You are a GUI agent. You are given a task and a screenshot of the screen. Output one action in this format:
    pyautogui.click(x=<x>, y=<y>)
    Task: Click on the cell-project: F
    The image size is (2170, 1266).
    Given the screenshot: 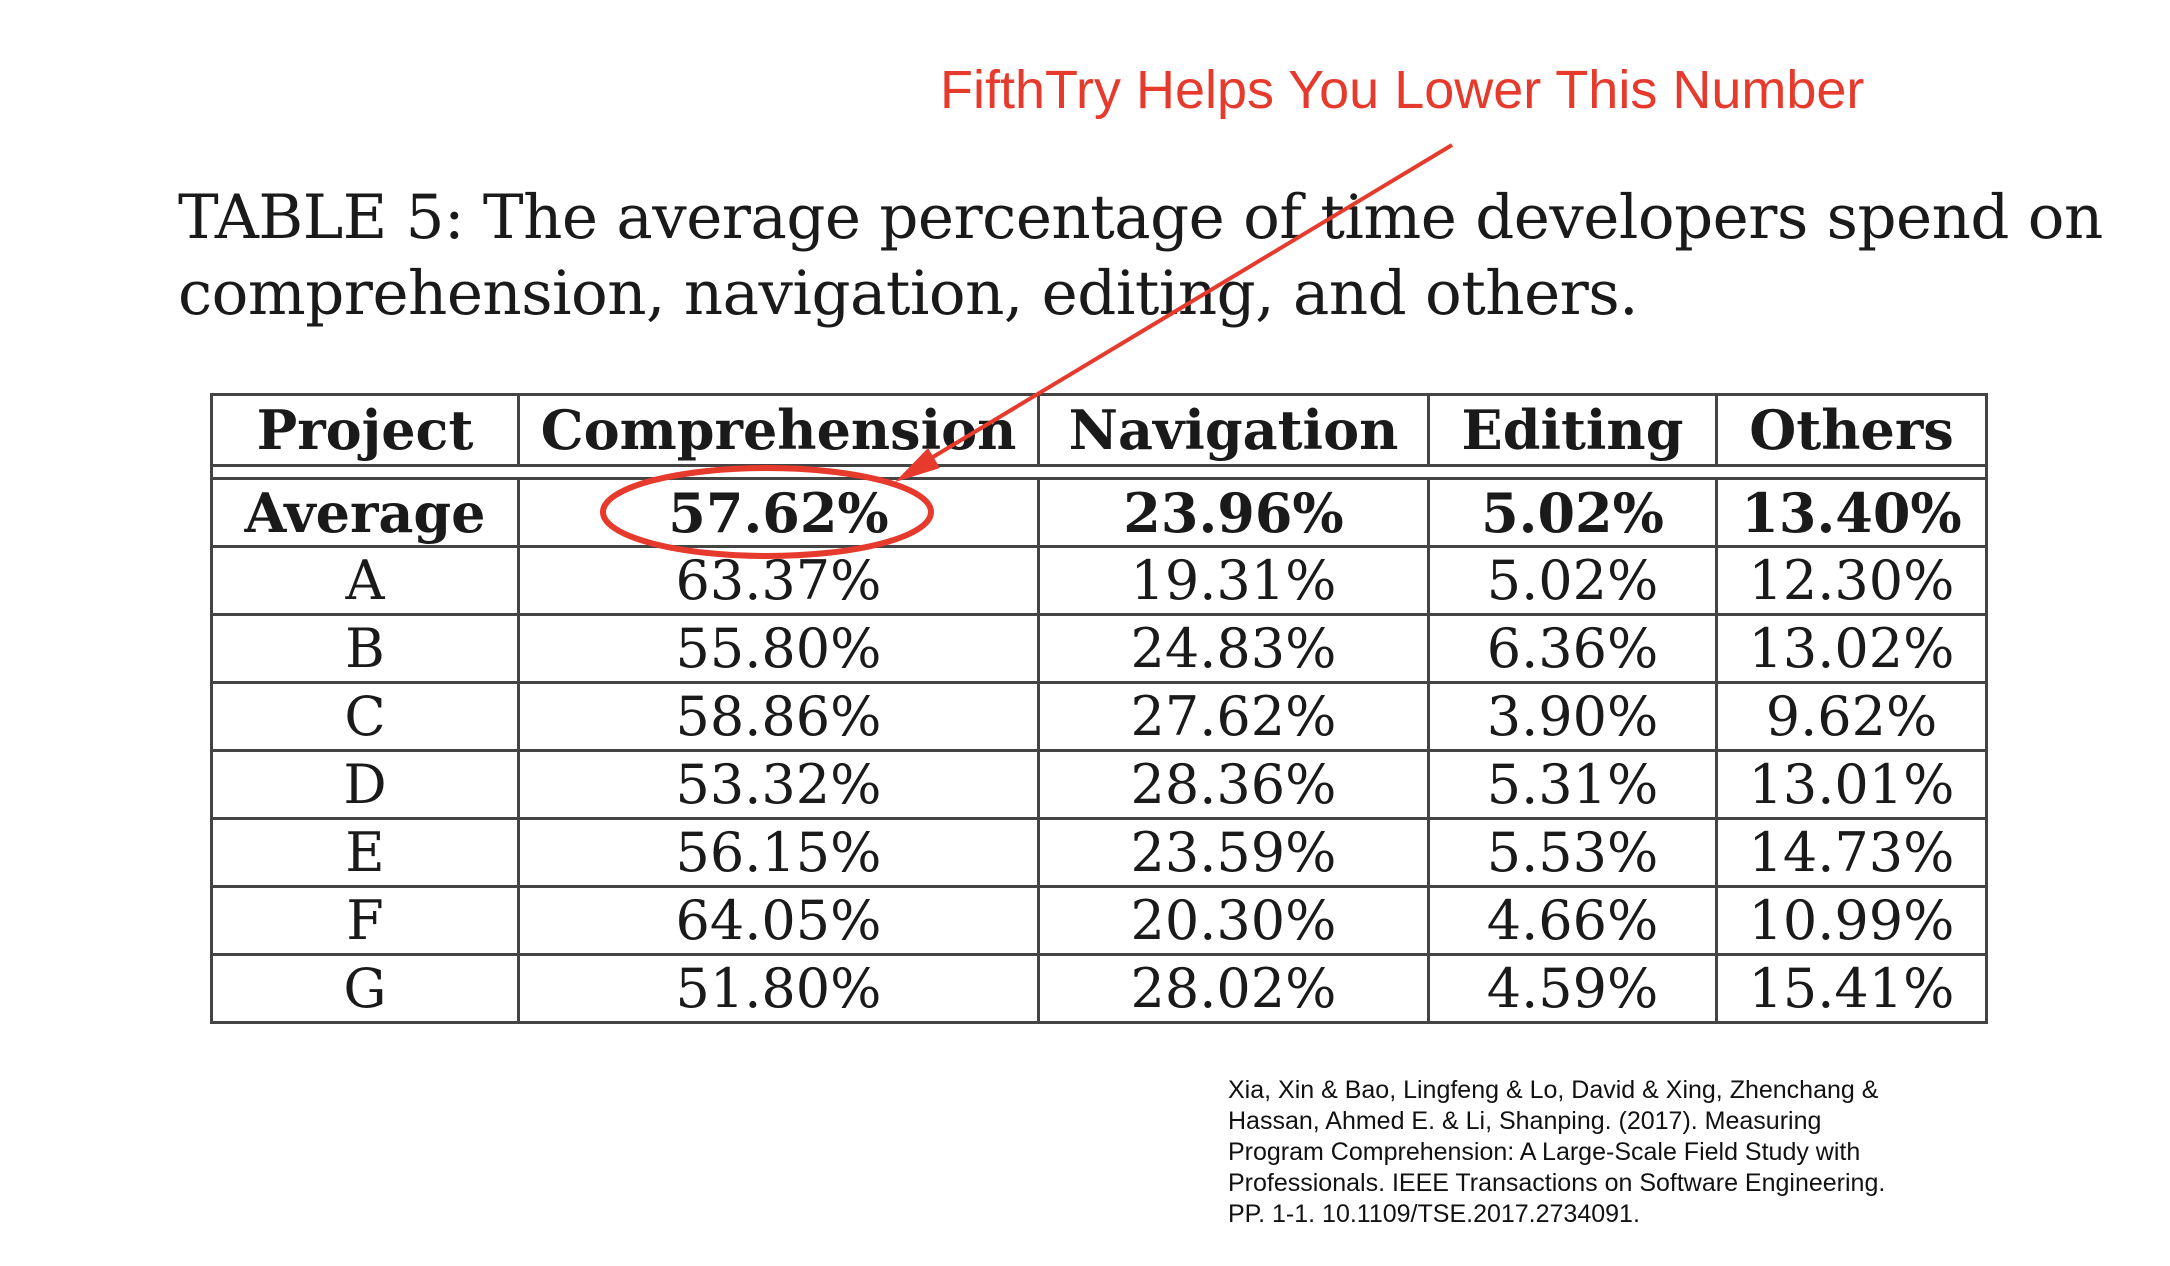 What is the action you would take?
    pyautogui.click(x=365, y=920)
    